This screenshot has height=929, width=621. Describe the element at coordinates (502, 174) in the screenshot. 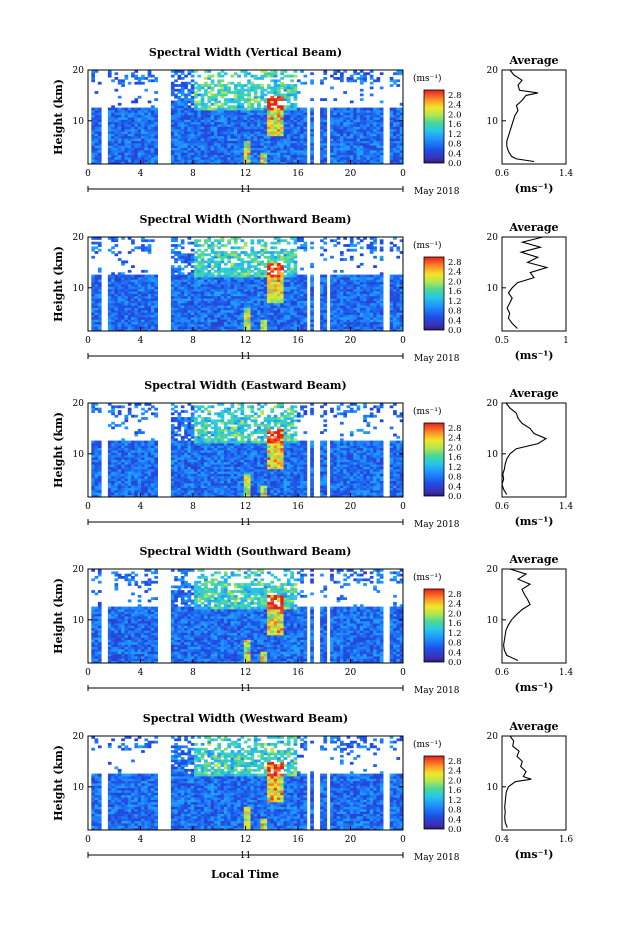

I see `average-x-tick-label: 0.6` at that location.